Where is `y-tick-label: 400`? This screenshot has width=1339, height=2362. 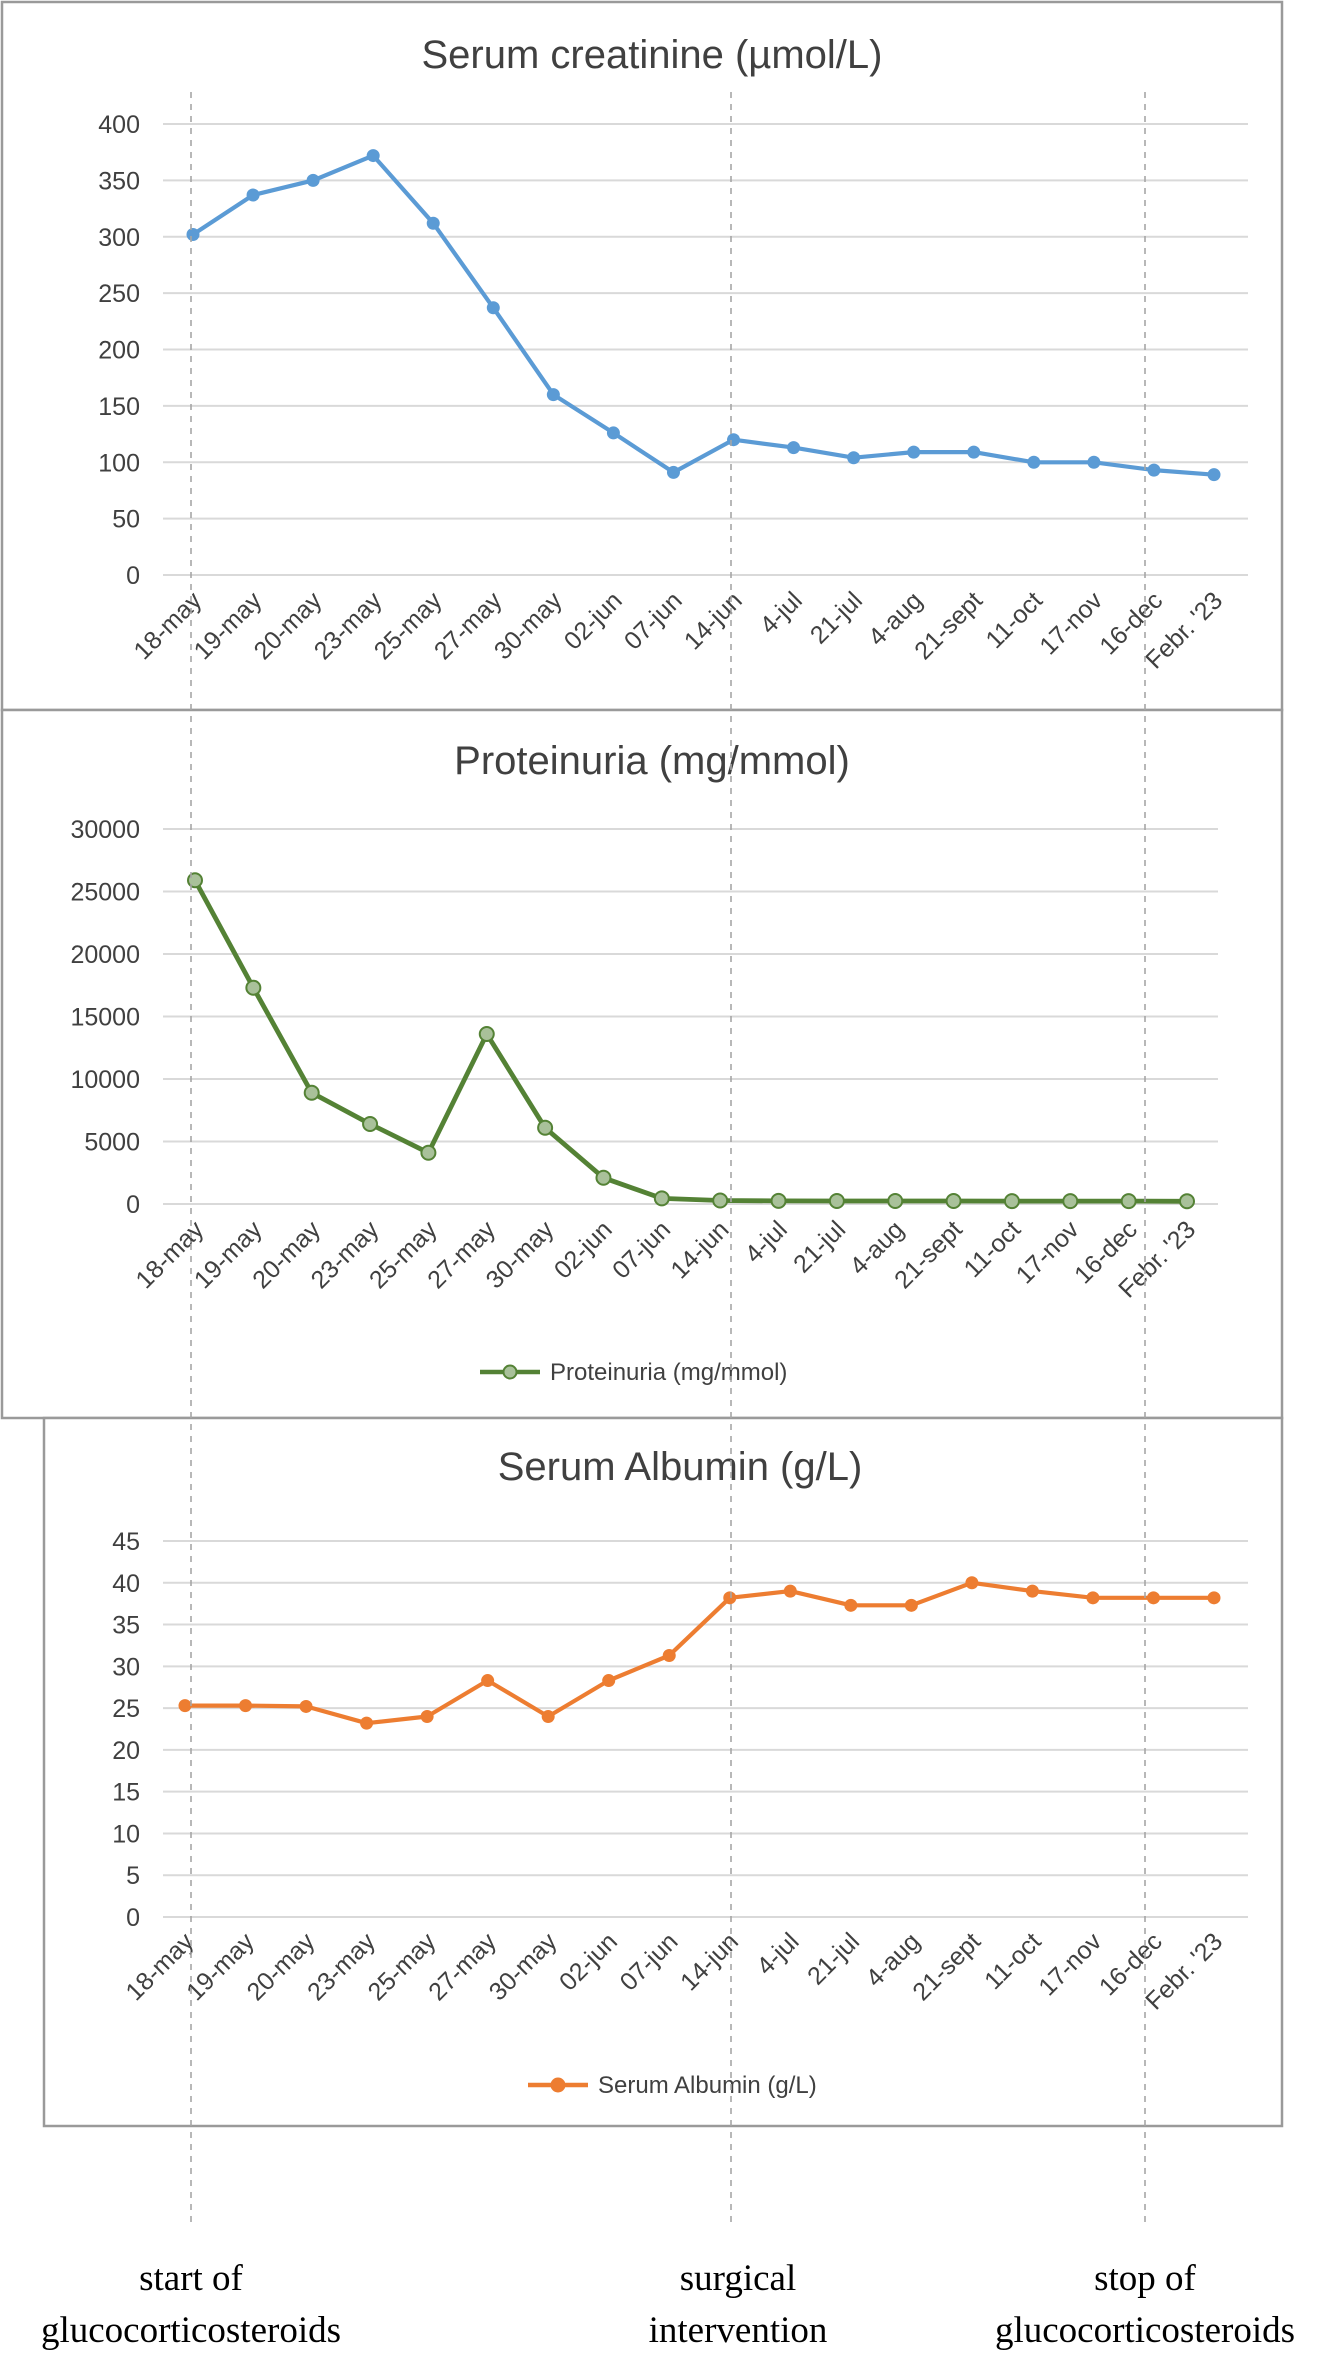
y-tick-label: 400 is located at coordinates (119, 125).